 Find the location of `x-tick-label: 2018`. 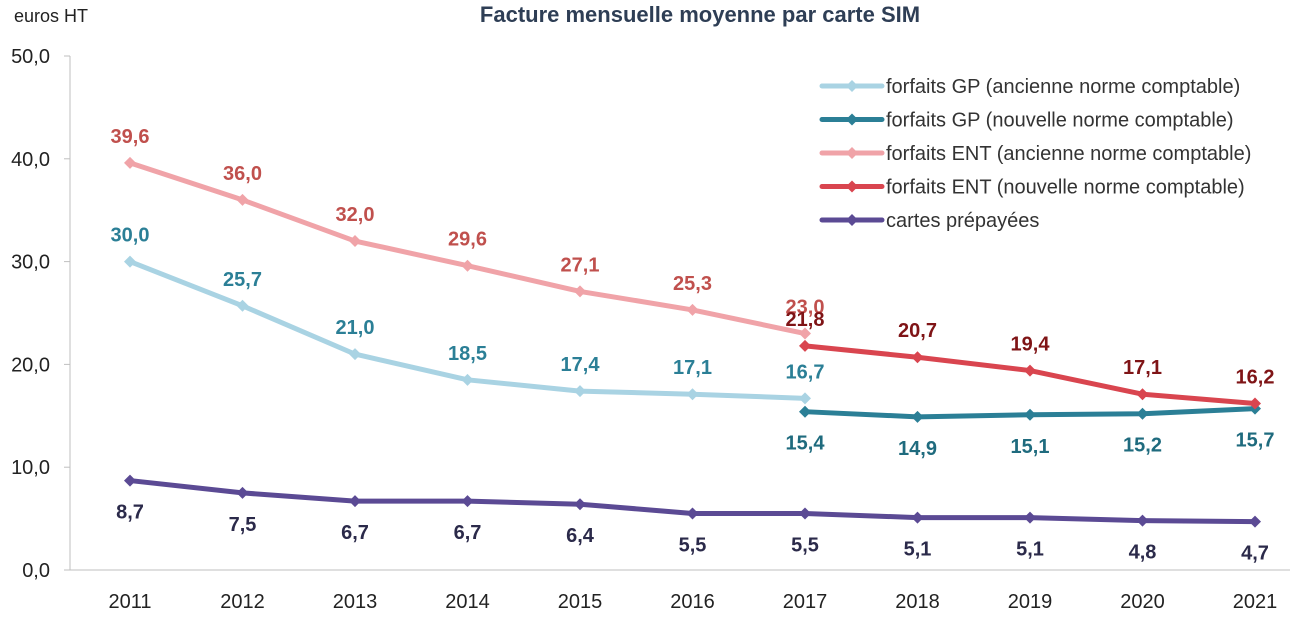

x-tick-label: 2018 is located at coordinates (917, 602).